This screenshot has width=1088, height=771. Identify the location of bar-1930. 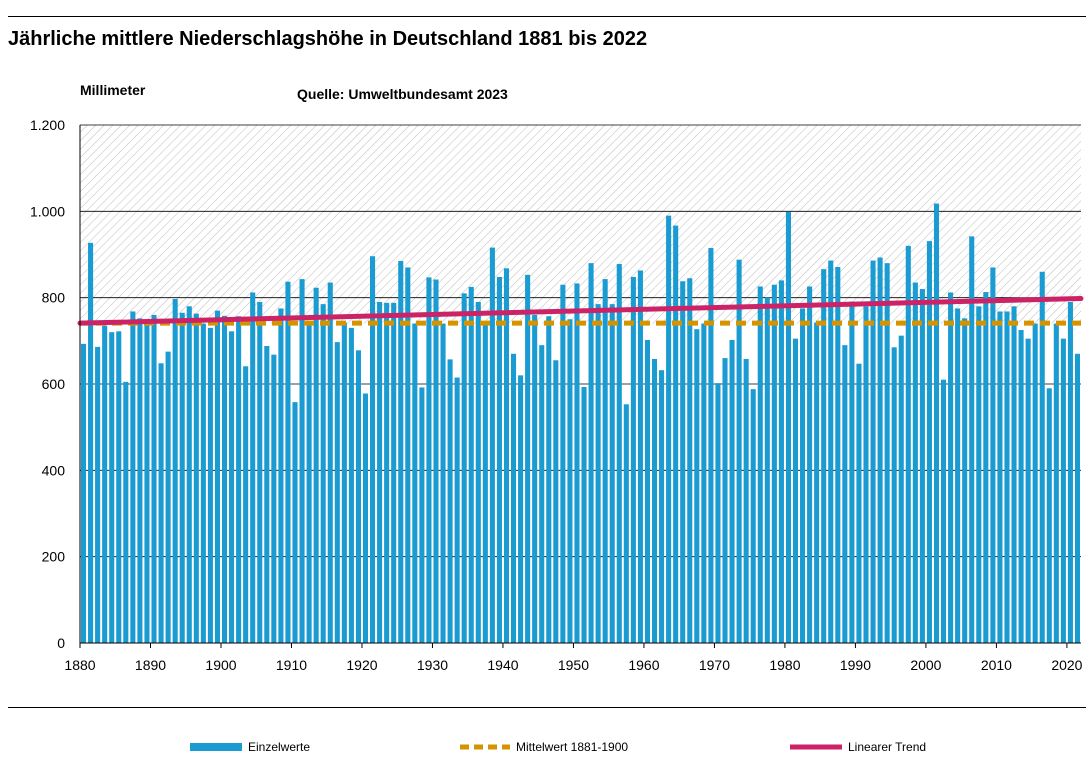
(429, 460).